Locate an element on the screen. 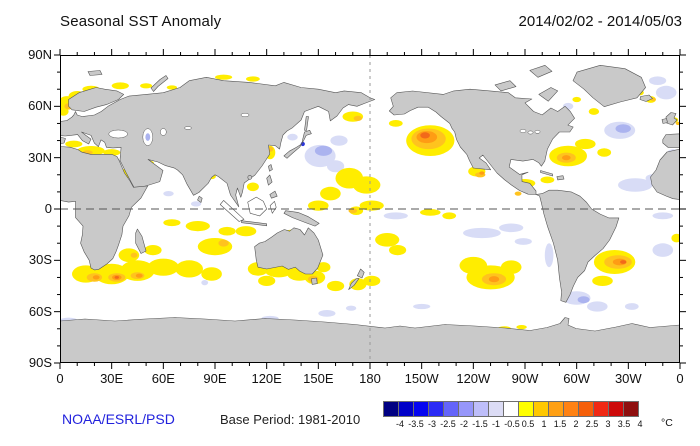 This screenshot has width=700, height=446. landmass-svalbard is located at coordinates (95, 73).